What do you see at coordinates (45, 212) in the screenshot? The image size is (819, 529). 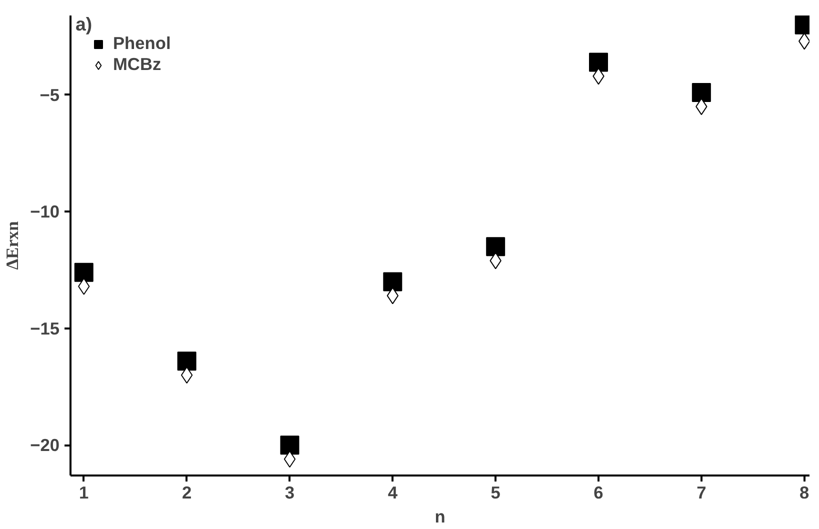 I see `y-tick-label: −10` at bounding box center [45, 212].